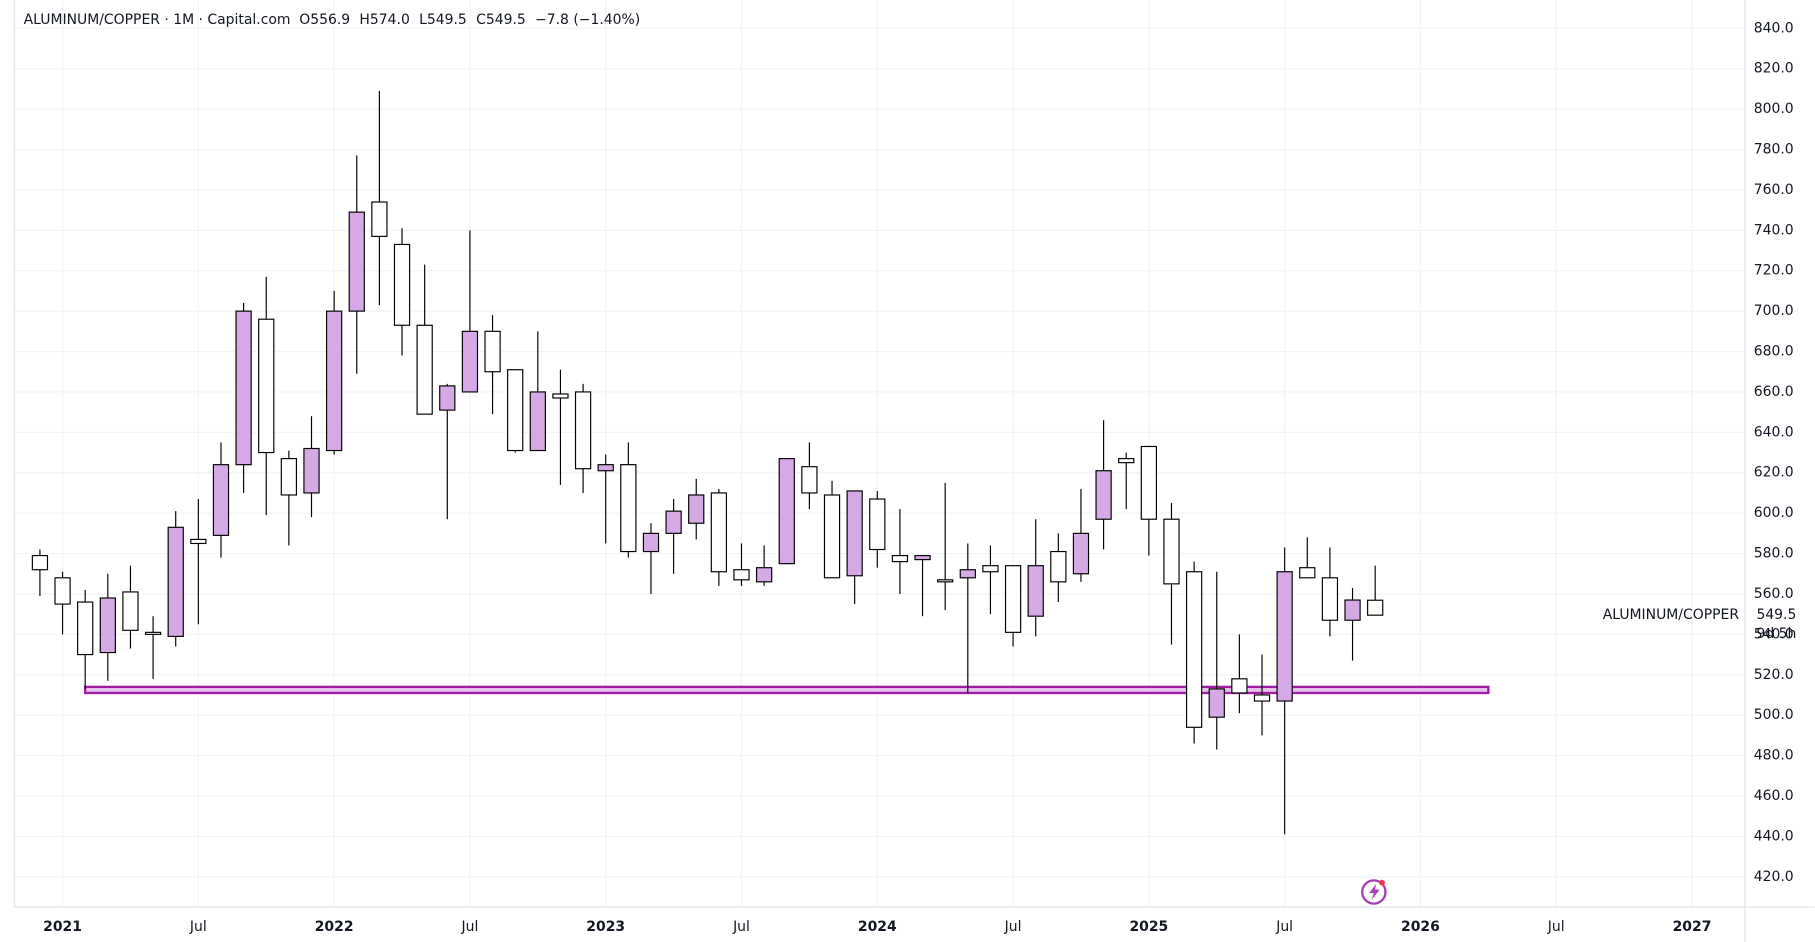  I want to click on y-tick-label: 780.0, so click(1774, 150).